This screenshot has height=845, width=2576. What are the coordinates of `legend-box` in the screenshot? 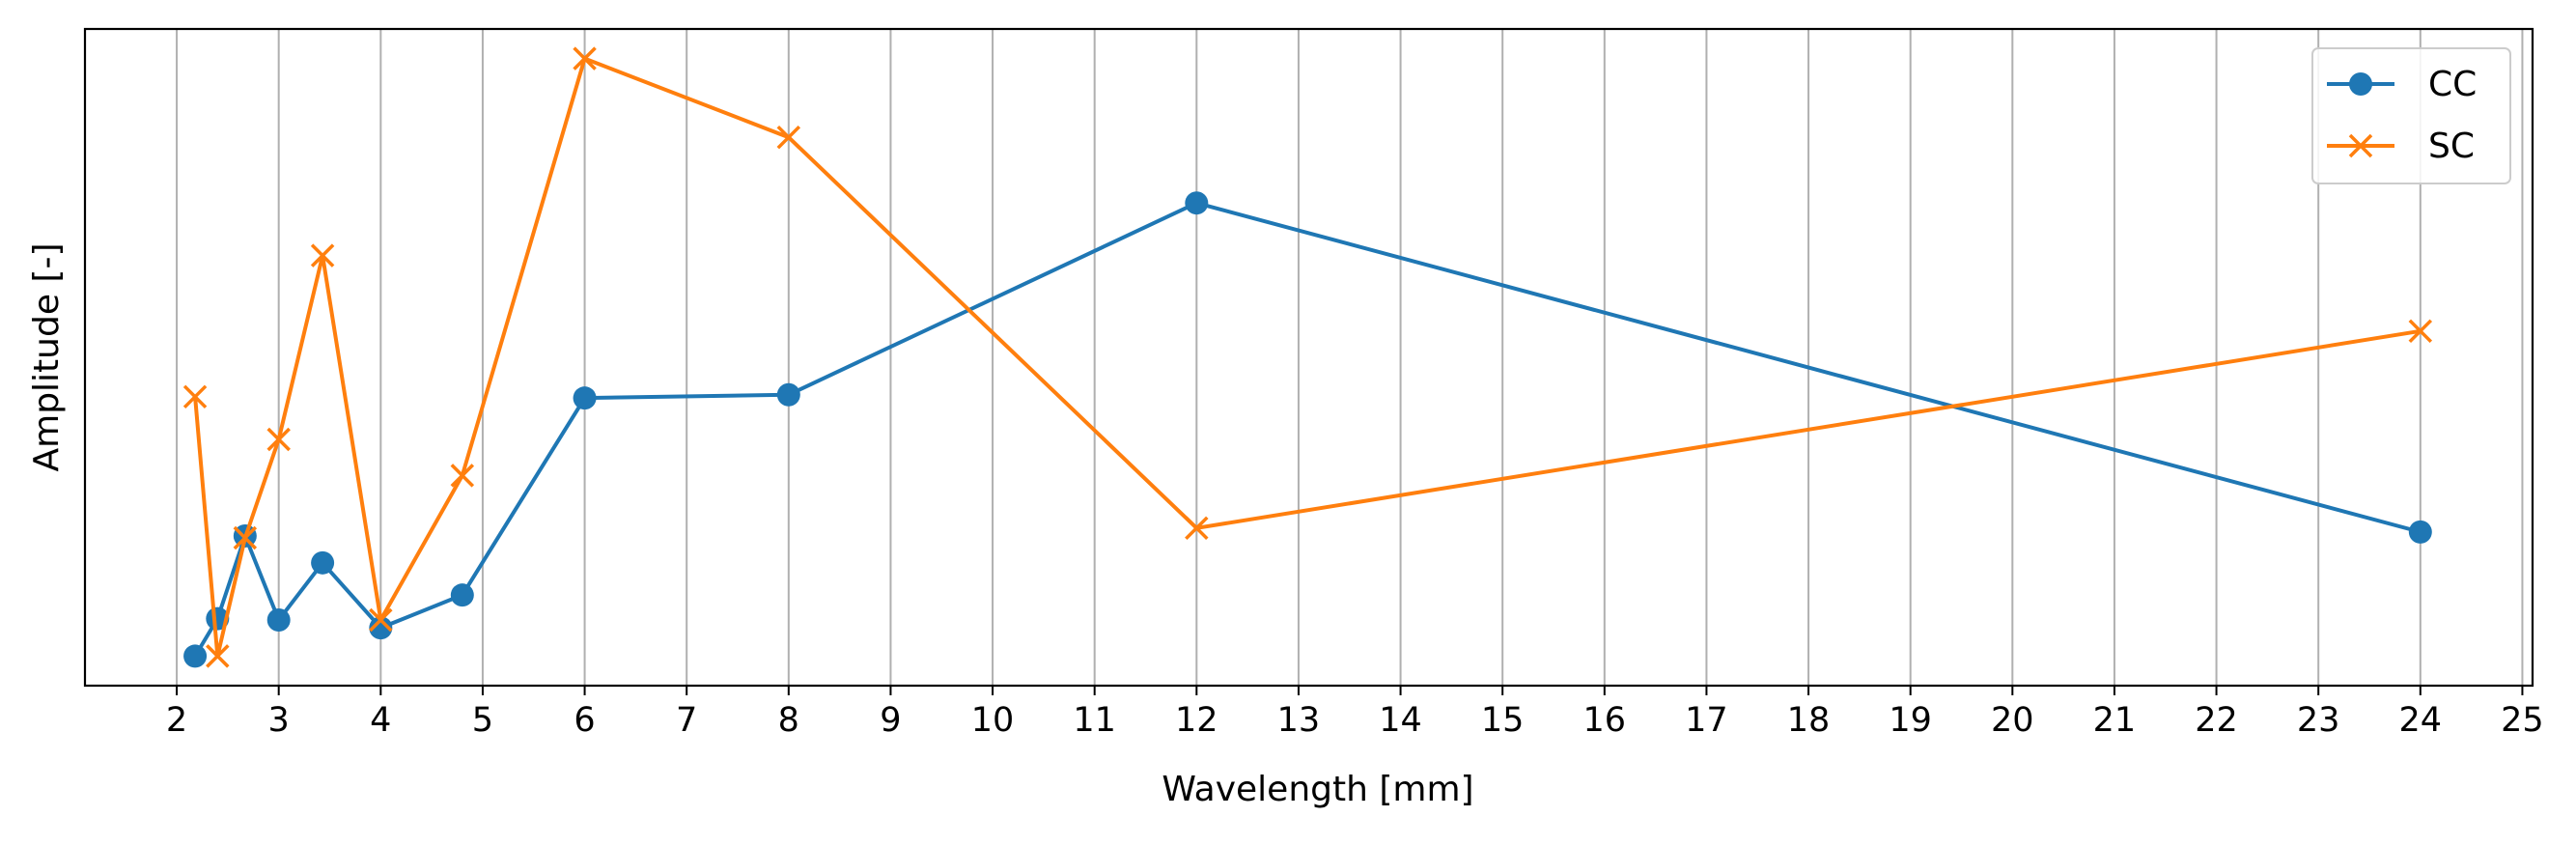 It's located at (2411, 115).